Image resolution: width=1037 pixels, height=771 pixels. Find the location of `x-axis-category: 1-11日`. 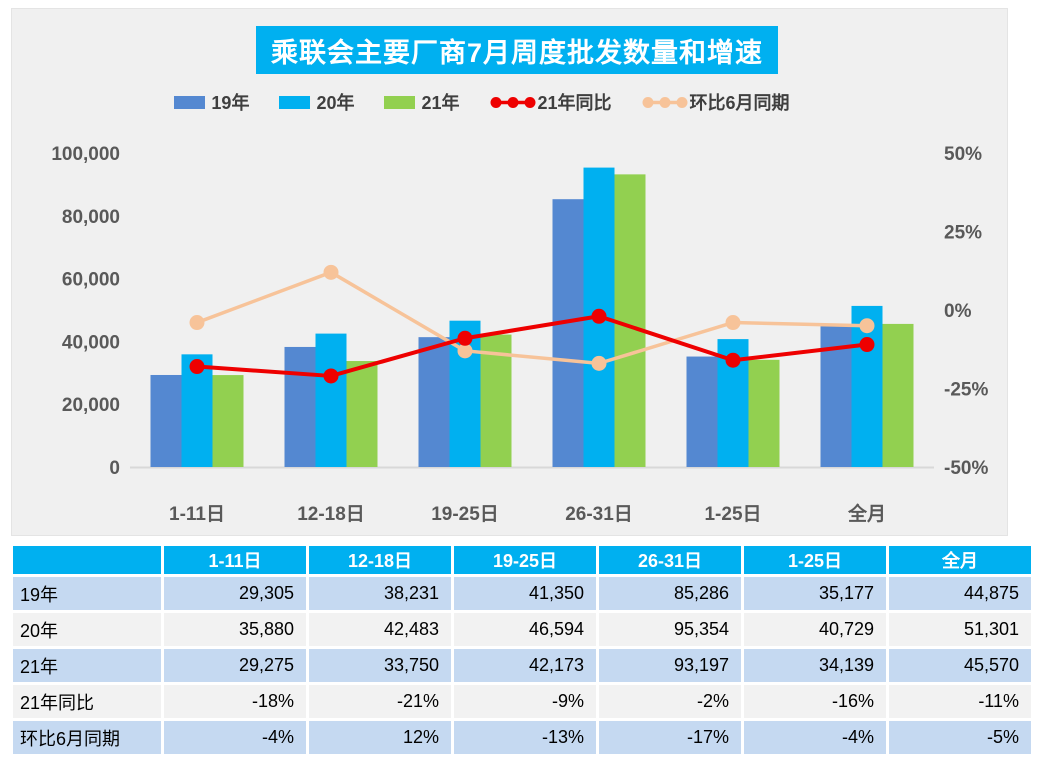

x-axis-category: 1-11日 is located at coordinates (197, 514).